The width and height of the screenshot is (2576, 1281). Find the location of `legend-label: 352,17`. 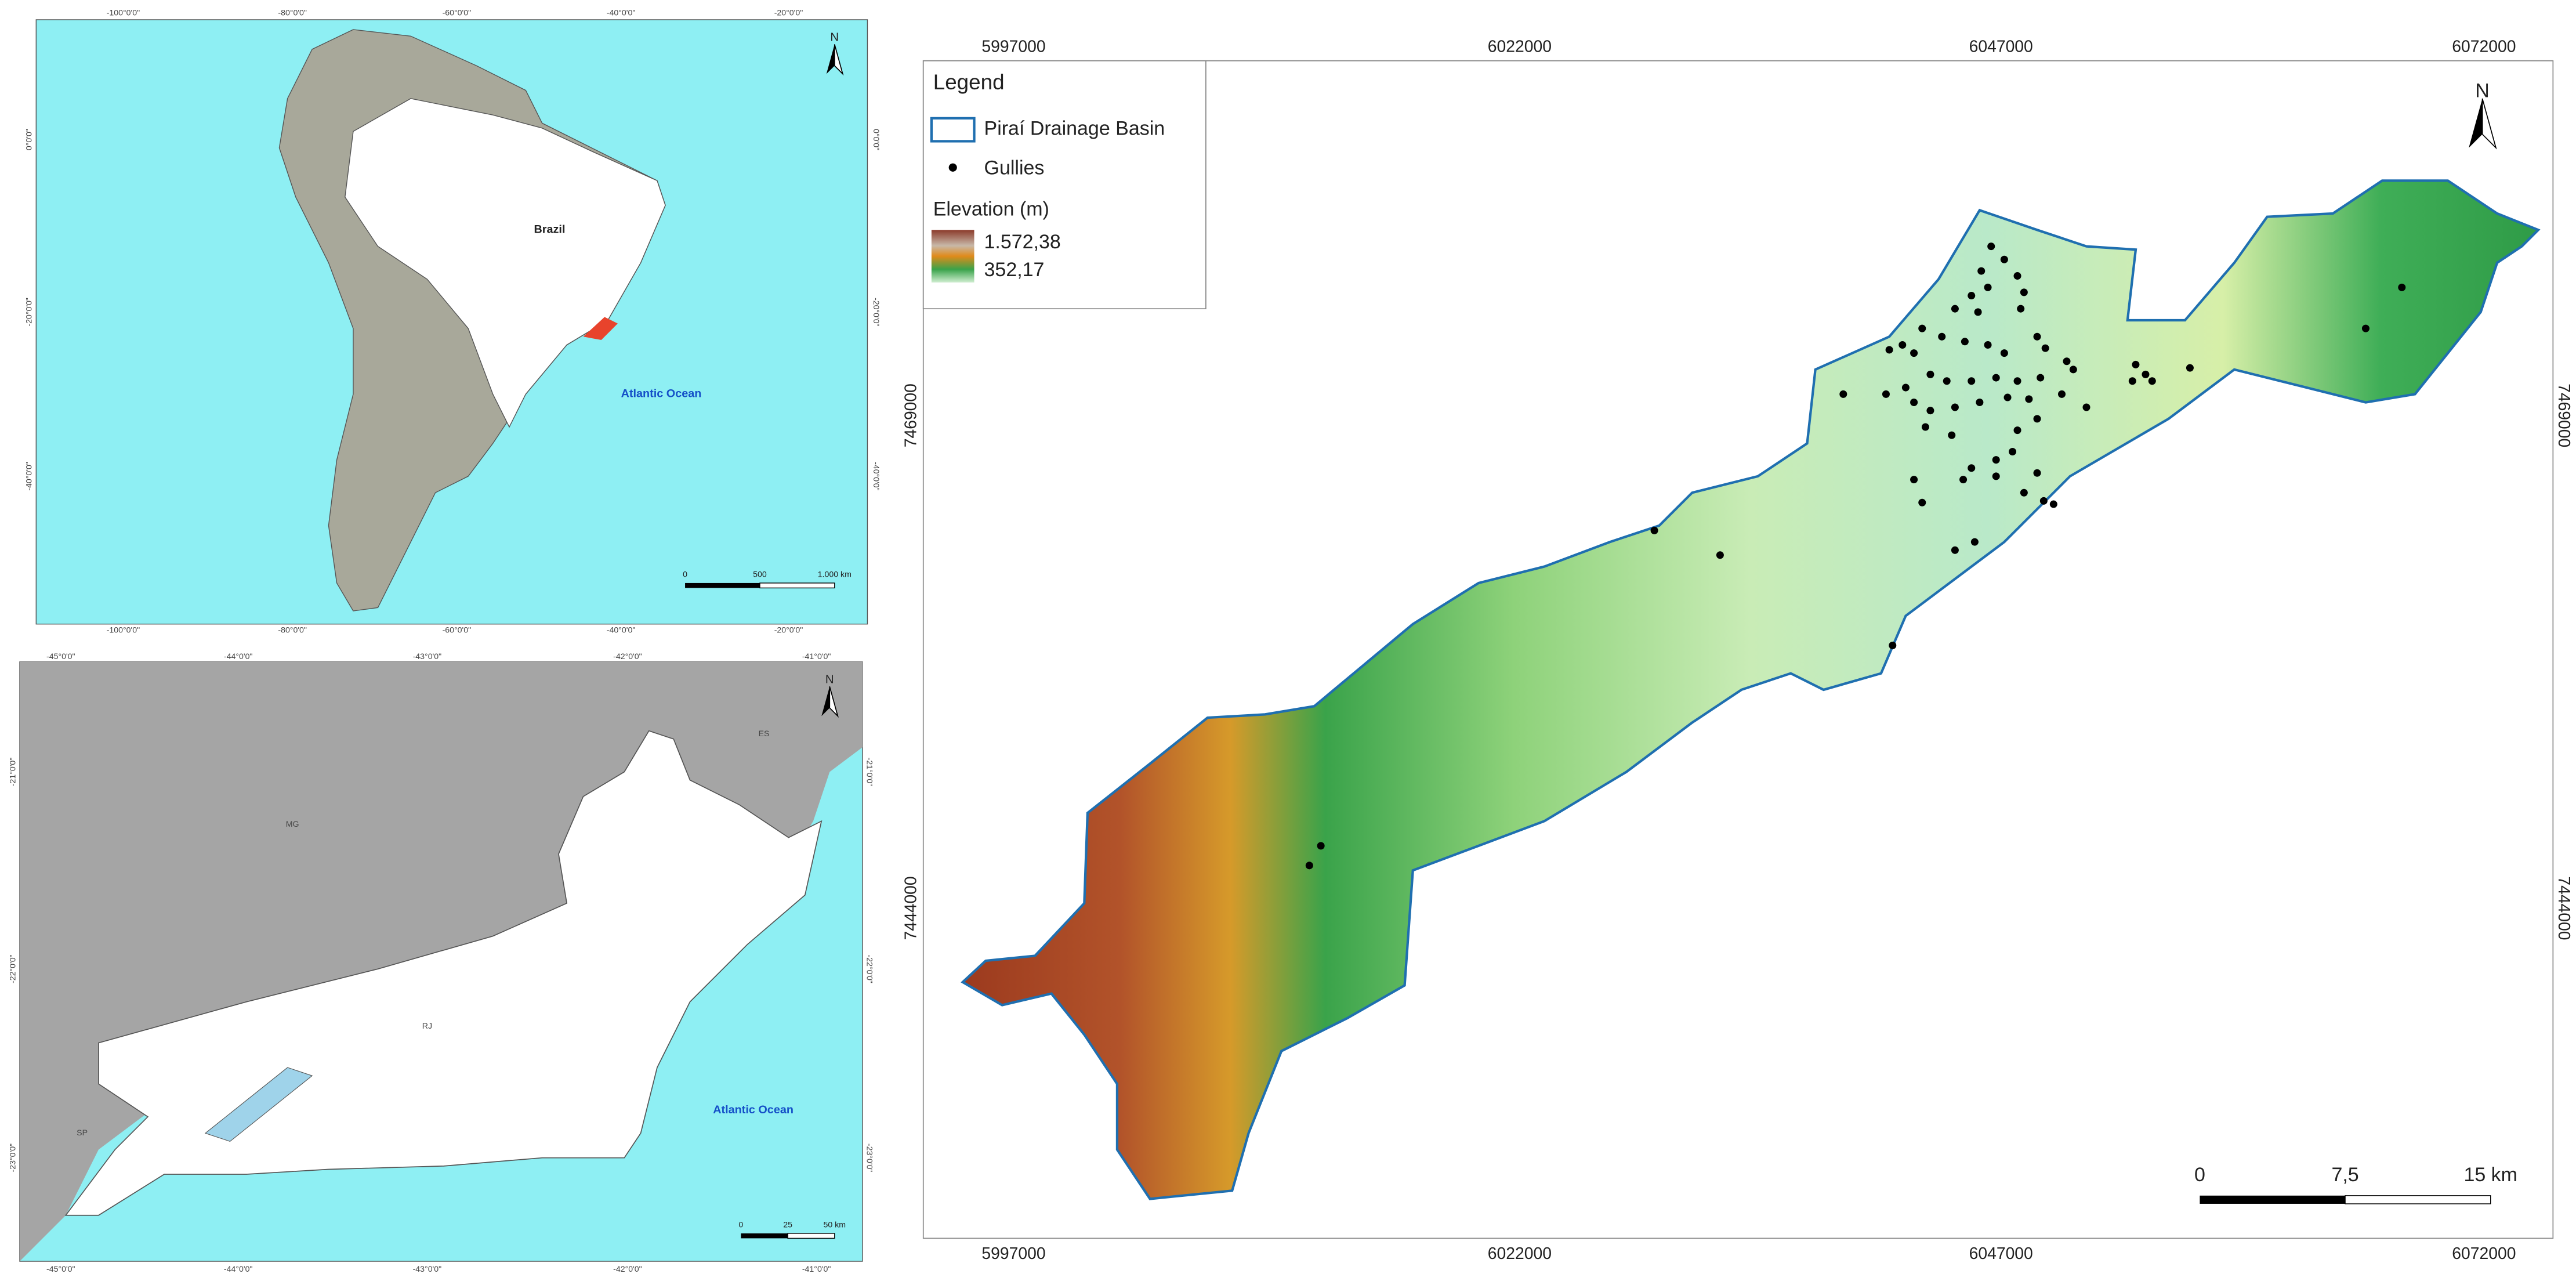

legend-label: 352,17 is located at coordinates (1015, 270).